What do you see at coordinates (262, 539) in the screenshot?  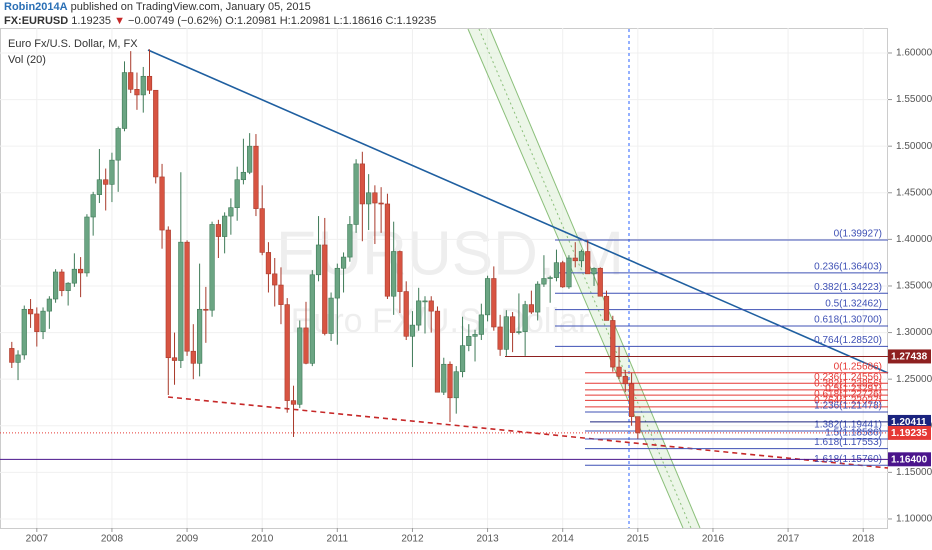 I see `x-tick-label: 2010` at bounding box center [262, 539].